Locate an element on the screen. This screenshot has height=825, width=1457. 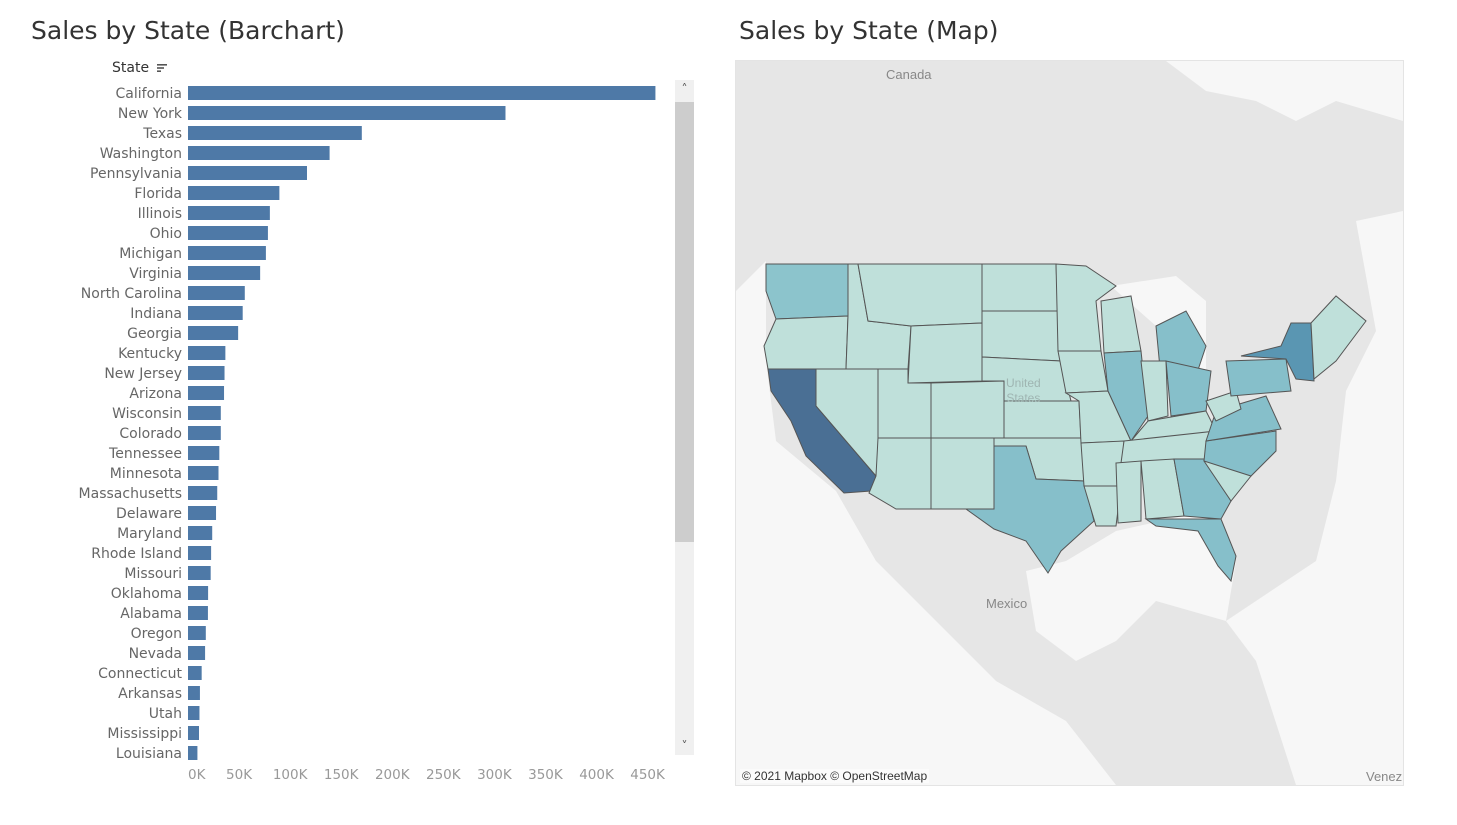
state-texas is located at coordinates (1029, 509).